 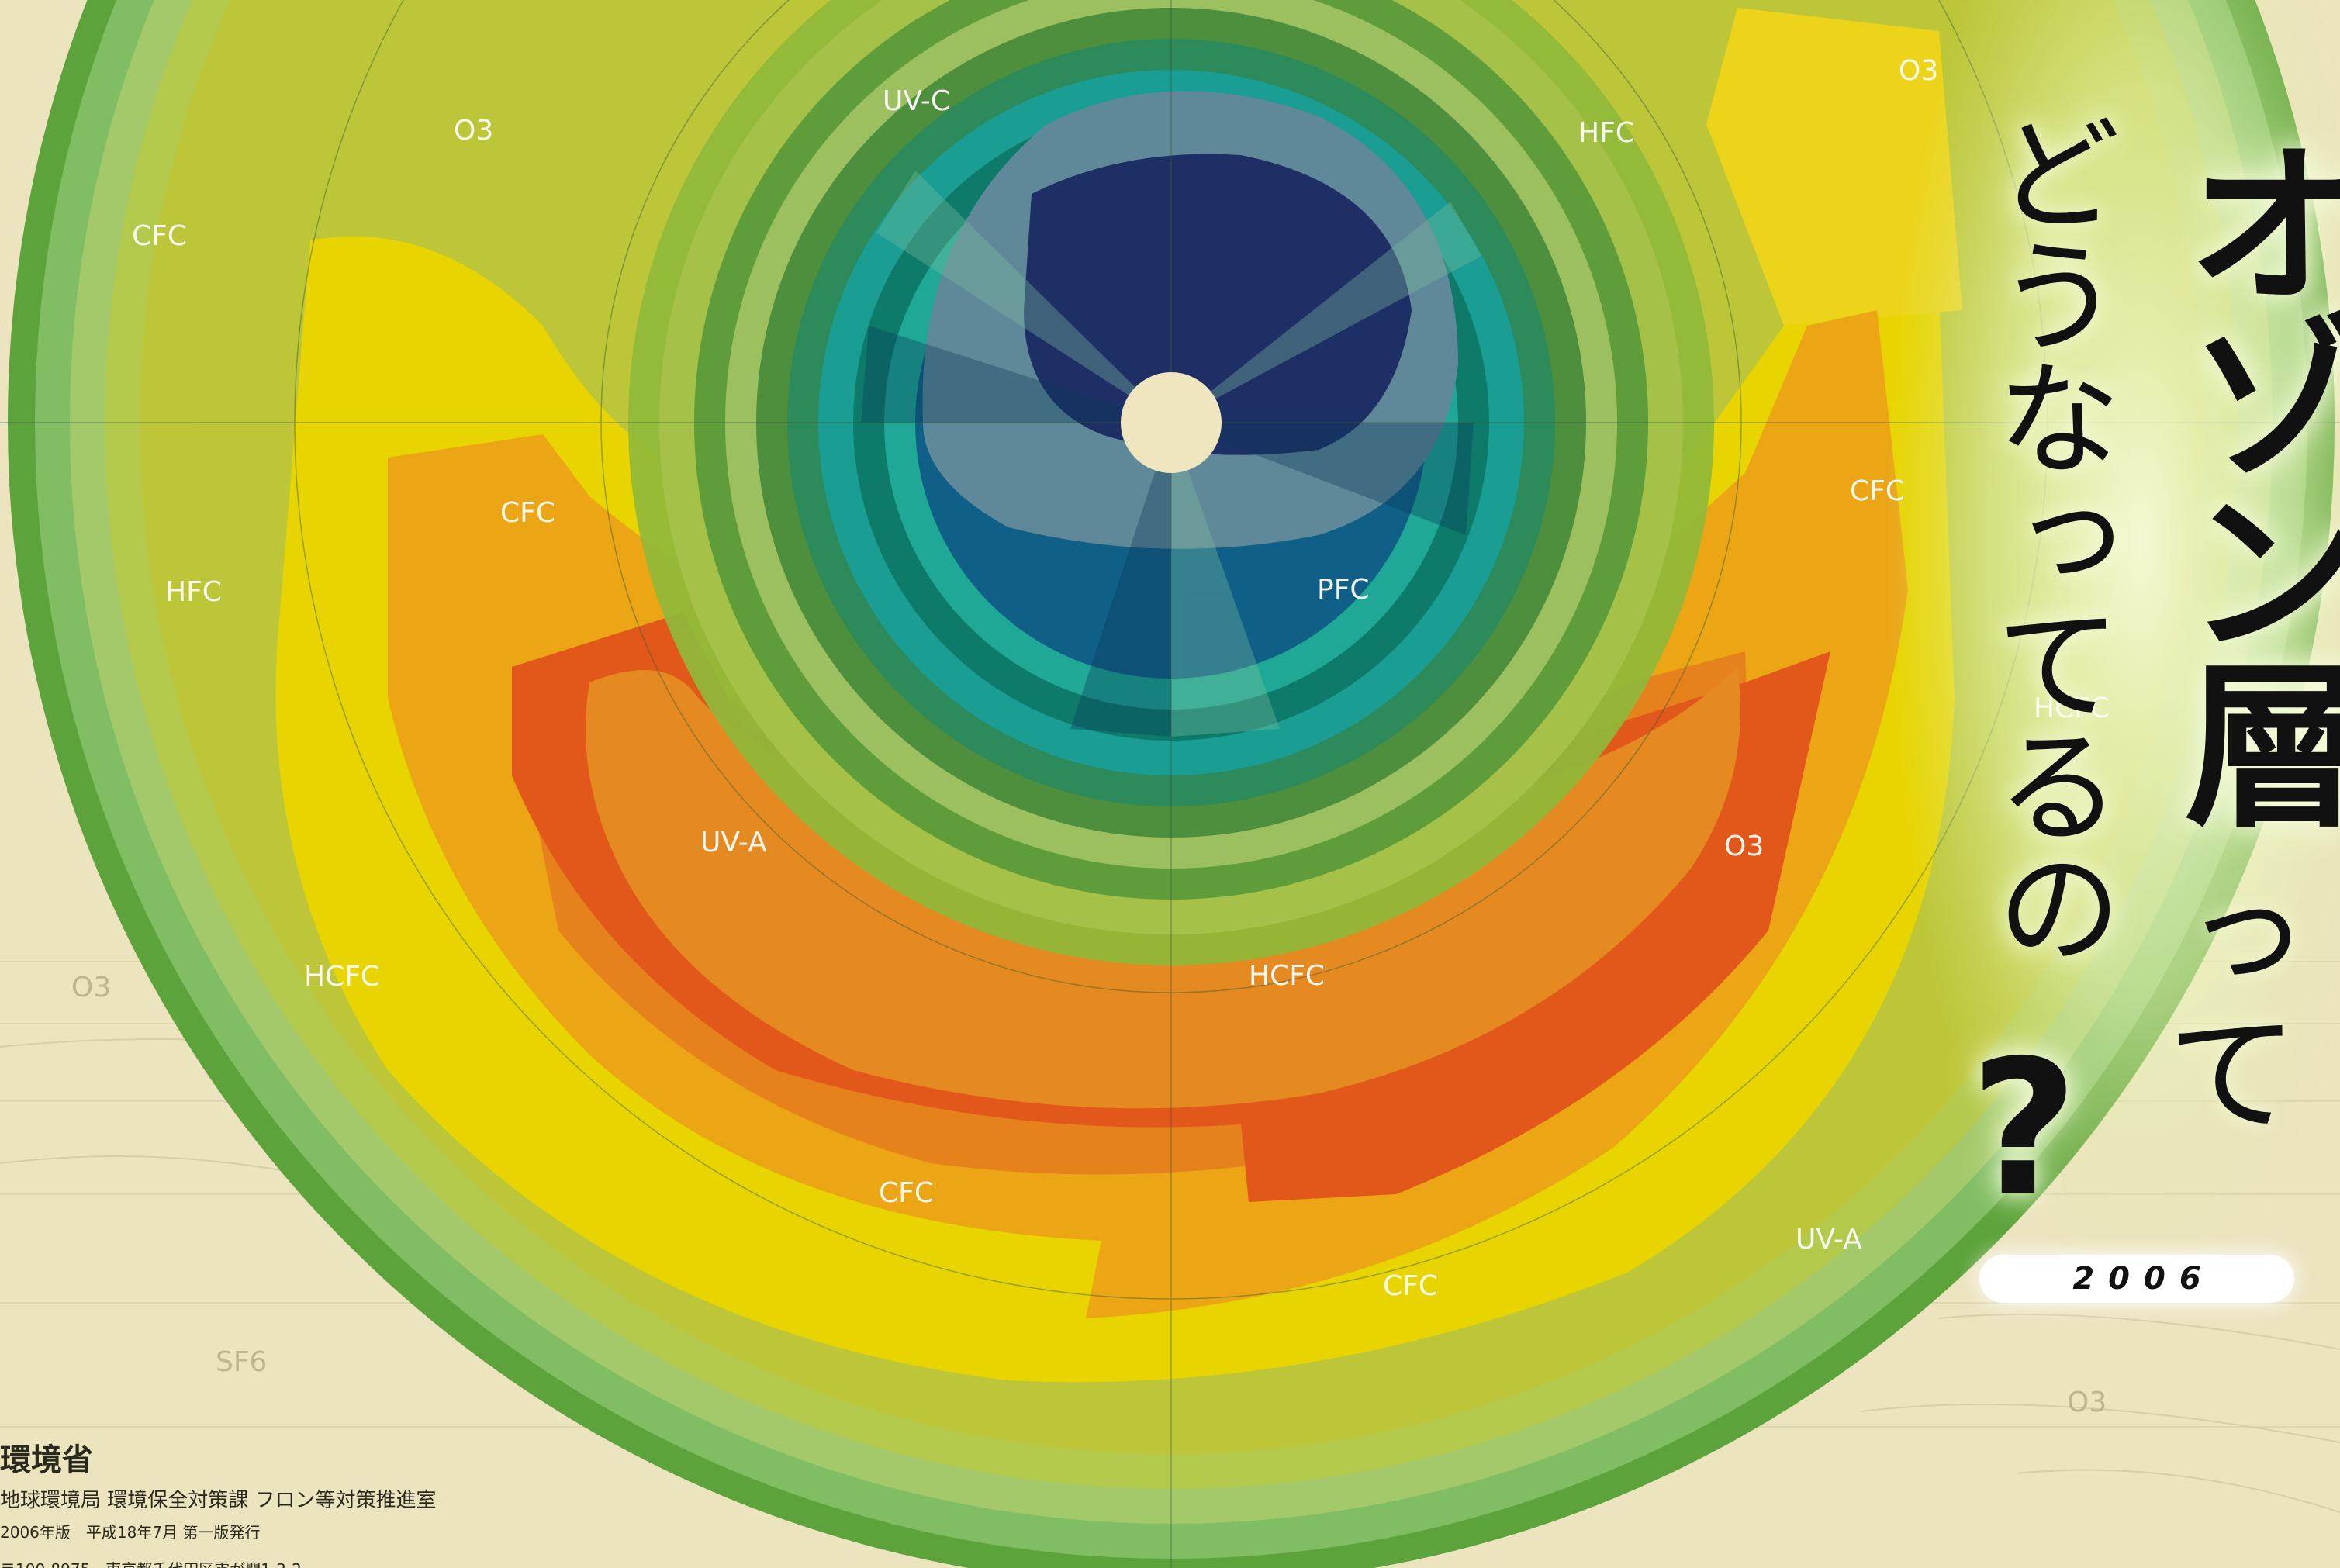 What do you see at coordinates (151, 1562) in the screenshot?
I see `publisher-address: 〒100-8975 東京都千代田区霞が関1-2-2` at bounding box center [151, 1562].